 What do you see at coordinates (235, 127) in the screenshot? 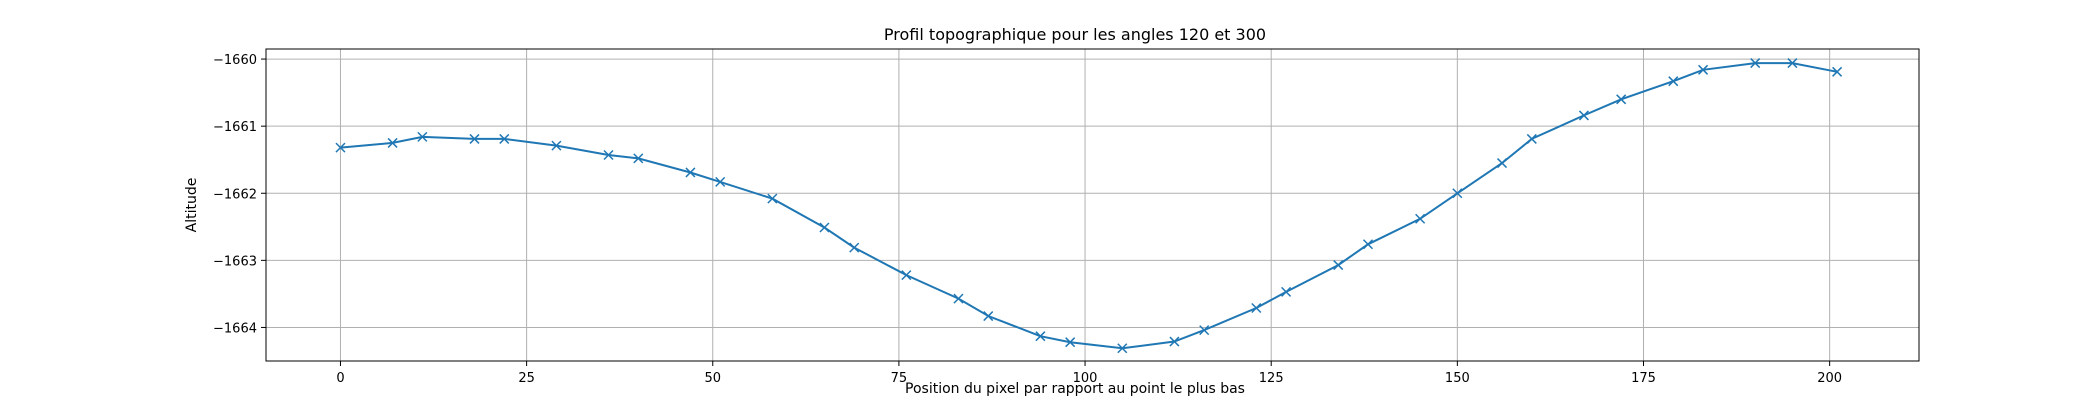
I see `y-tick-label: −1661` at bounding box center [235, 127].